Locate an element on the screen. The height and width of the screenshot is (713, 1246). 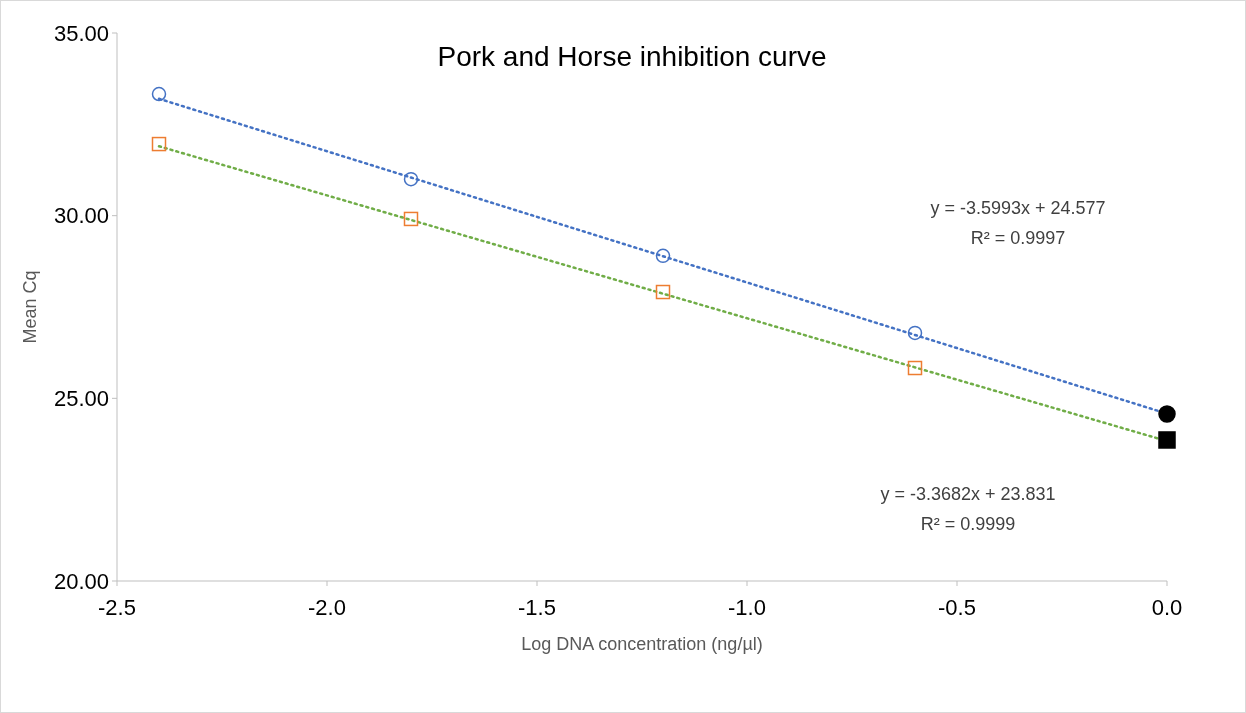
y-axis-title: Mean Cq is located at coordinates (30, 307).